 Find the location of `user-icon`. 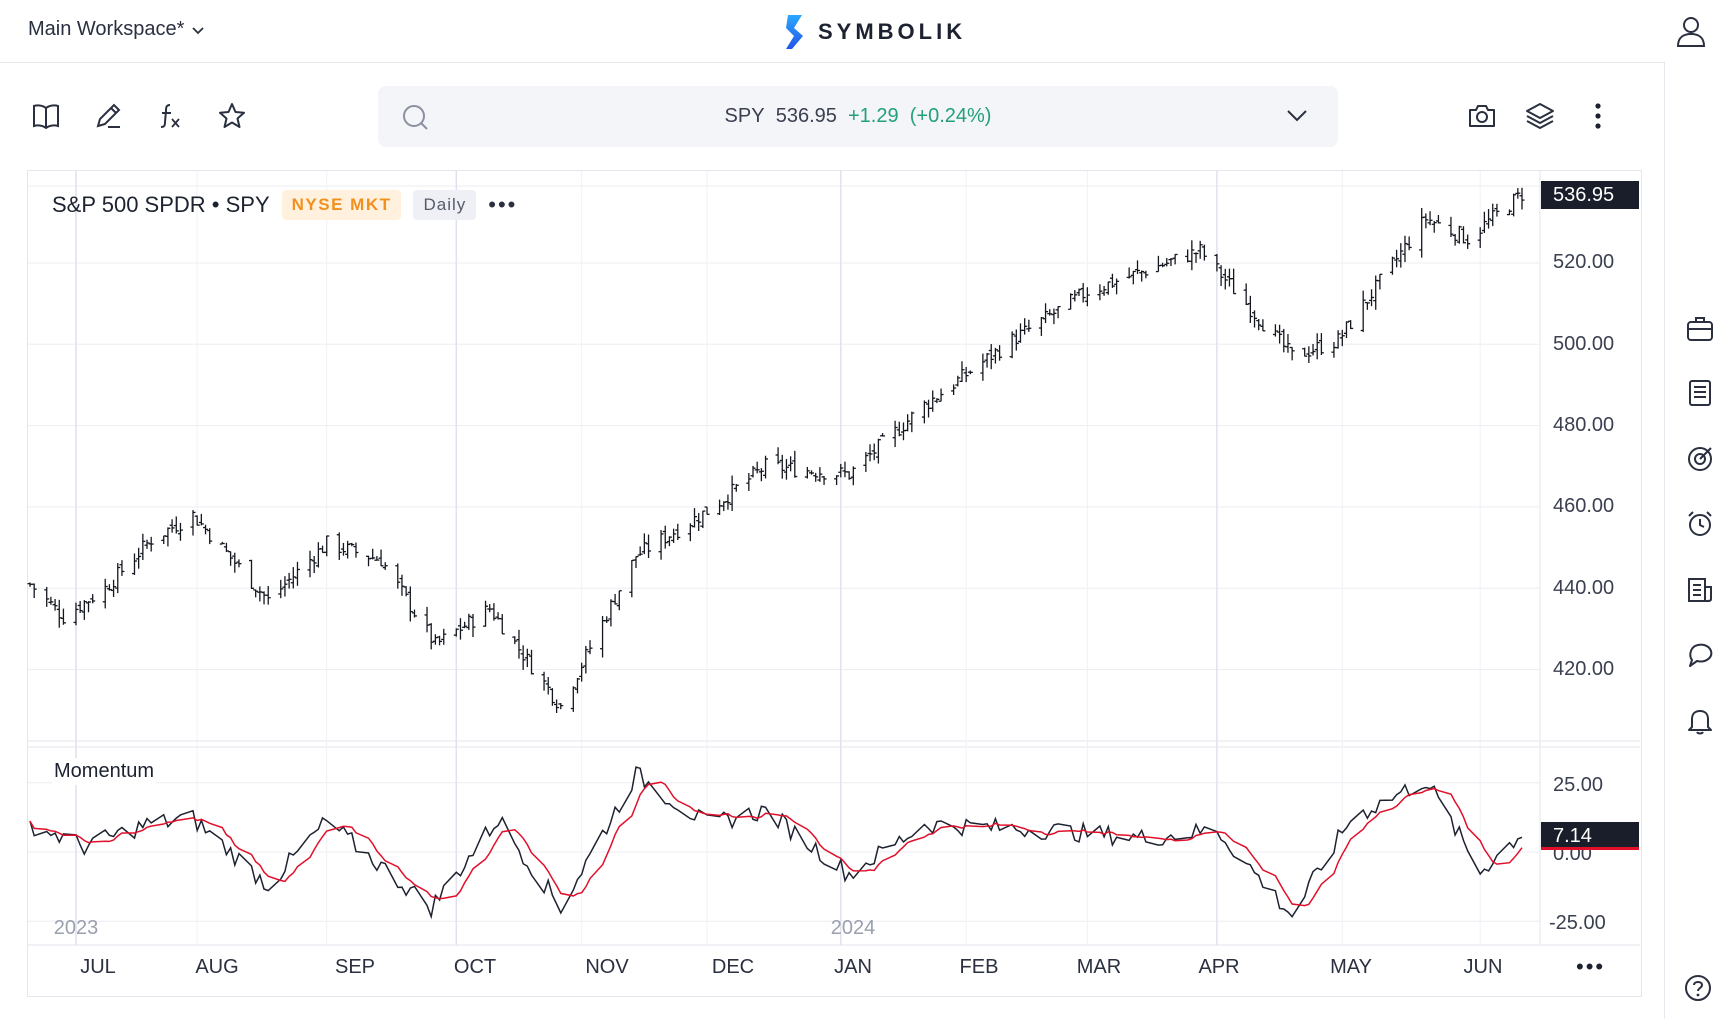

user-icon is located at coordinates (1691, 31).